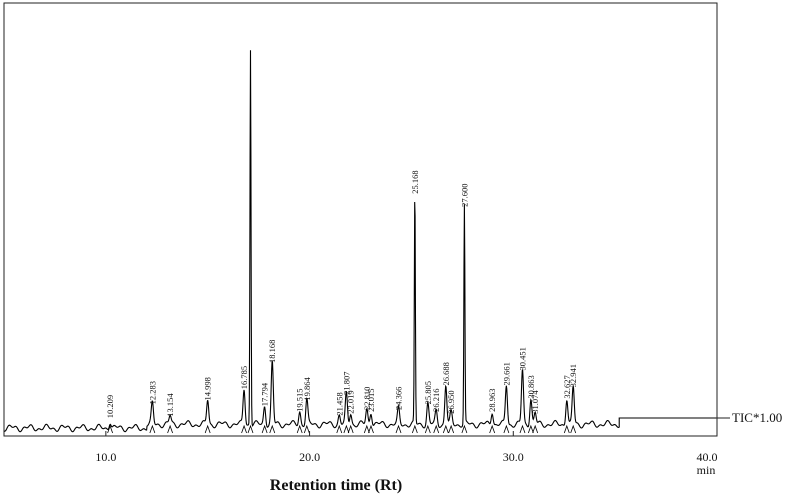 The width and height of the screenshot is (794, 495). I want to click on peak-label-26: 31.074, so click(535, 402).